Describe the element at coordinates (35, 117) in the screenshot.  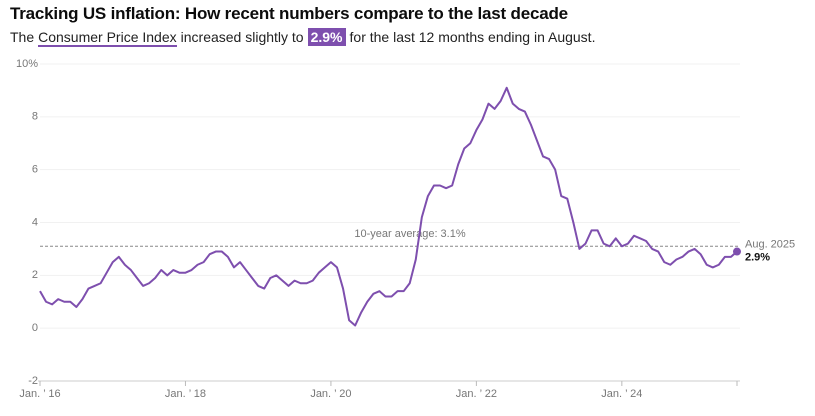
I see `y-tick-label: 8` at that location.